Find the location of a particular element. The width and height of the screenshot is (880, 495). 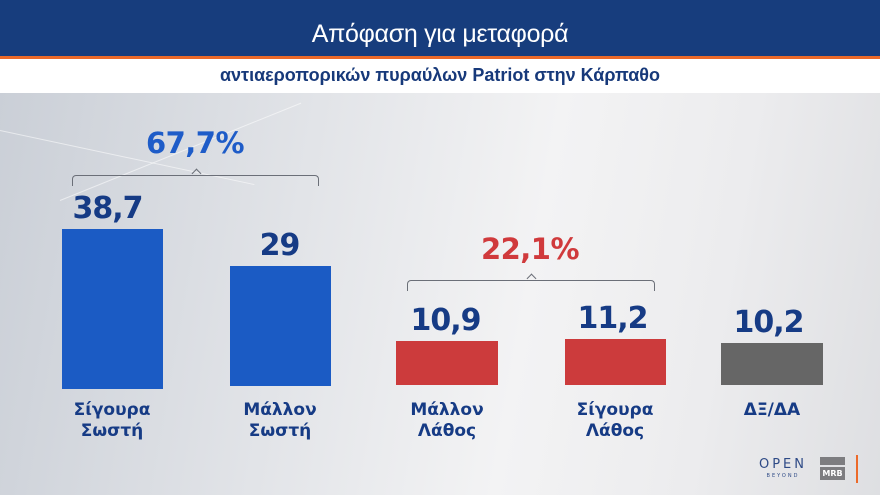

category-label: Μάλλον Σωστή is located at coordinates (280, 421).